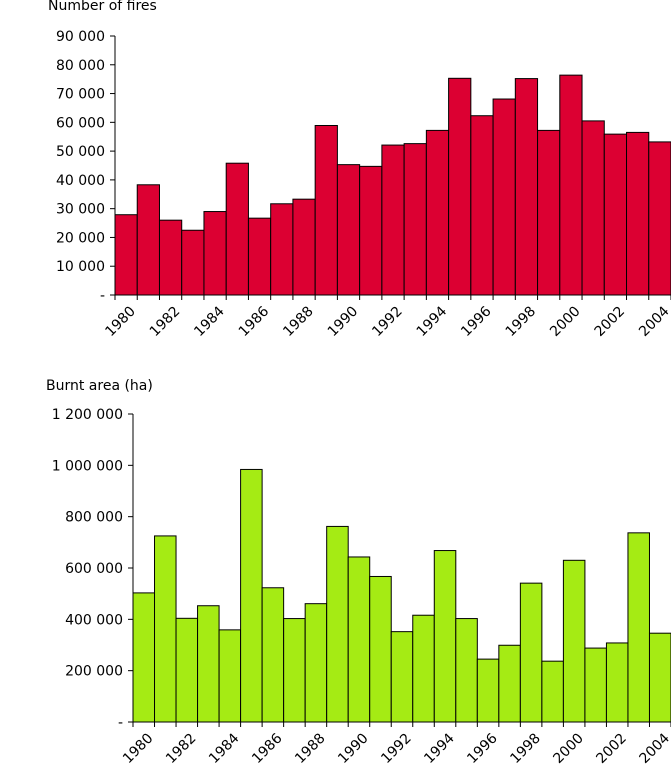  What do you see at coordinates (99, 386) in the screenshot?
I see `chart2-ylabel: Burnt area (ha)` at bounding box center [99, 386].